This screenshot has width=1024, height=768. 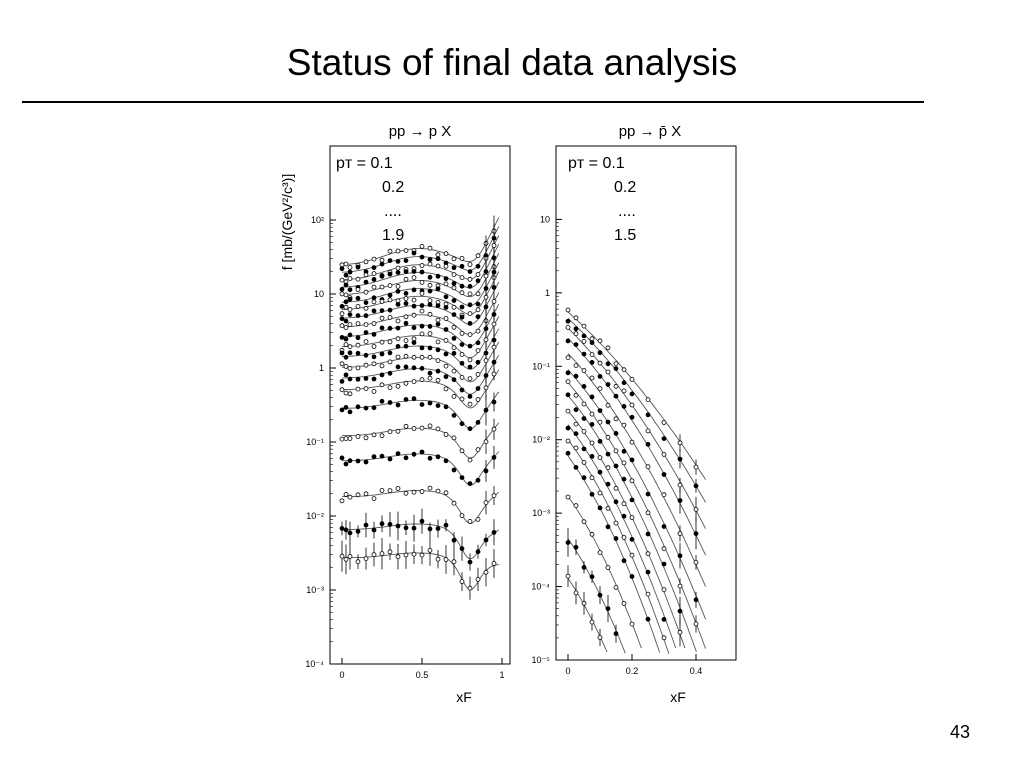 What do you see at coordinates (616, 445) in the screenshot?
I see `right-axis-ticks: 10⁻⁵ 10⁻⁴ 10⁻³ 10⁻² 10⁻¹ 1 10 0 0.2 0.4` at bounding box center [616, 445].